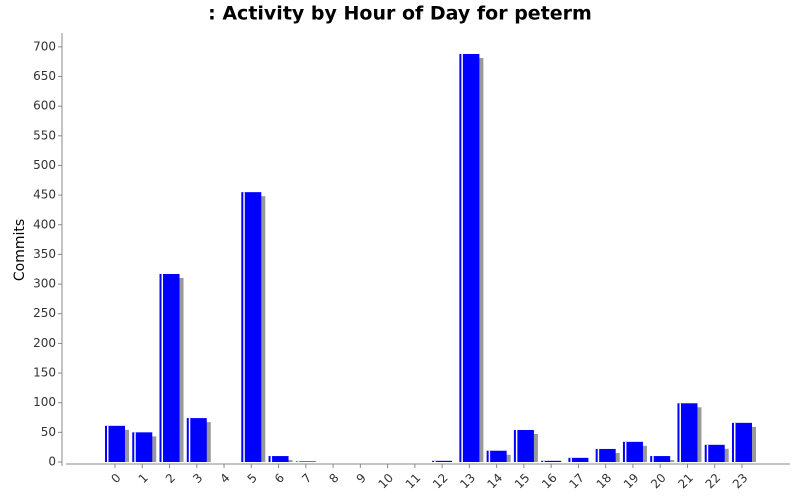 This screenshot has width=800, height=500. What do you see at coordinates (44, 135) in the screenshot?
I see `y-tick-label: 550` at bounding box center [44, 135].